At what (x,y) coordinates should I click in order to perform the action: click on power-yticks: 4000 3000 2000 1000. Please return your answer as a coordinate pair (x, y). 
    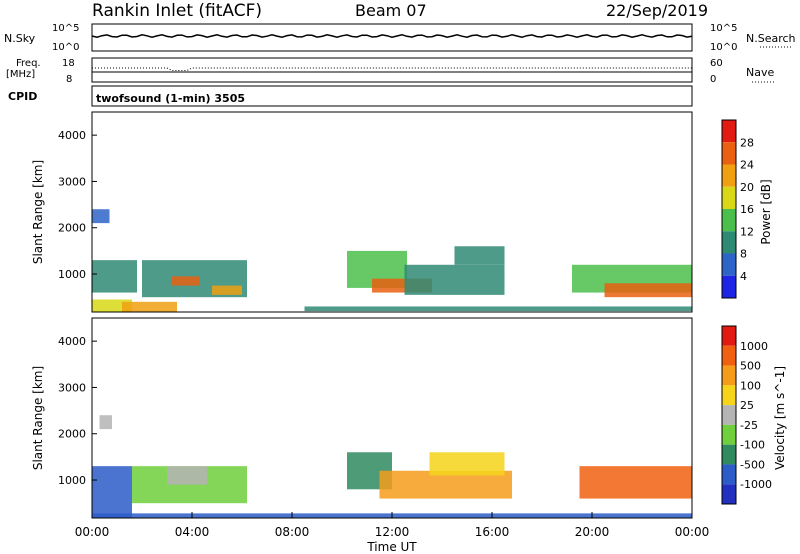
    Looking at the image, I should click on (77, 205).